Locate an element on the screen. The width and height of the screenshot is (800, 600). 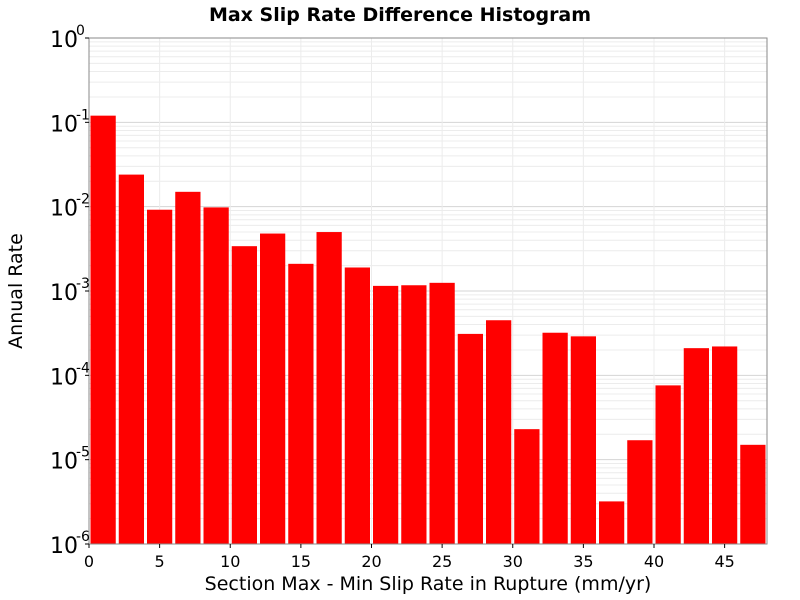
y-tick-exponent: -2 is located at coordinates (83, 200).